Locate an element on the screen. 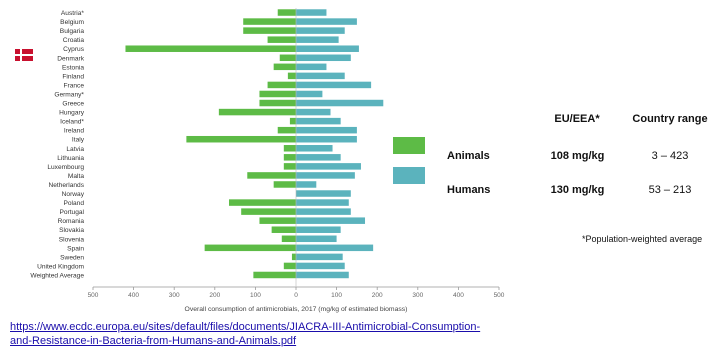  category-label: Bulgaria is located at coordinates (72, 31).